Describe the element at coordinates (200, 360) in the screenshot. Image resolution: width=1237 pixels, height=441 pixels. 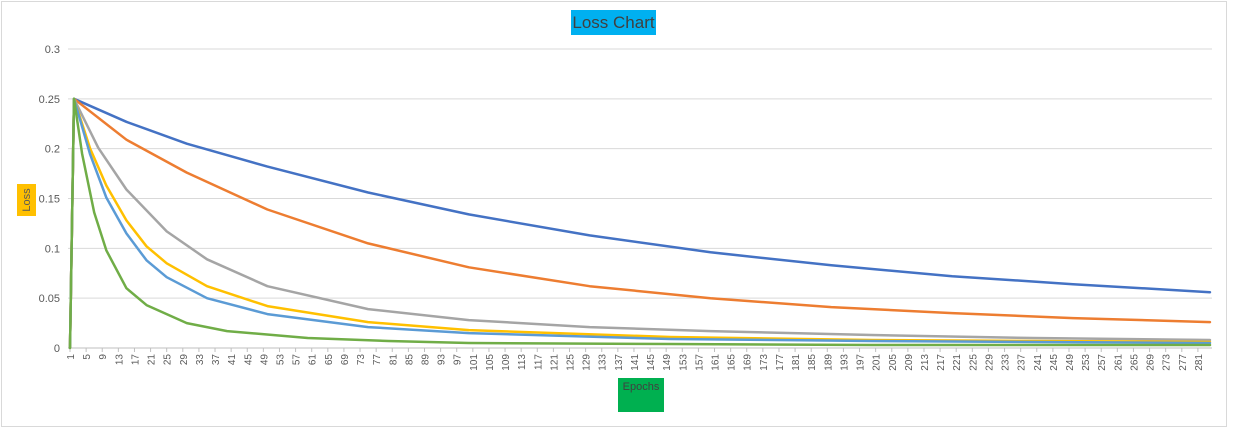
I see `x-tick-label: 33` at that location.